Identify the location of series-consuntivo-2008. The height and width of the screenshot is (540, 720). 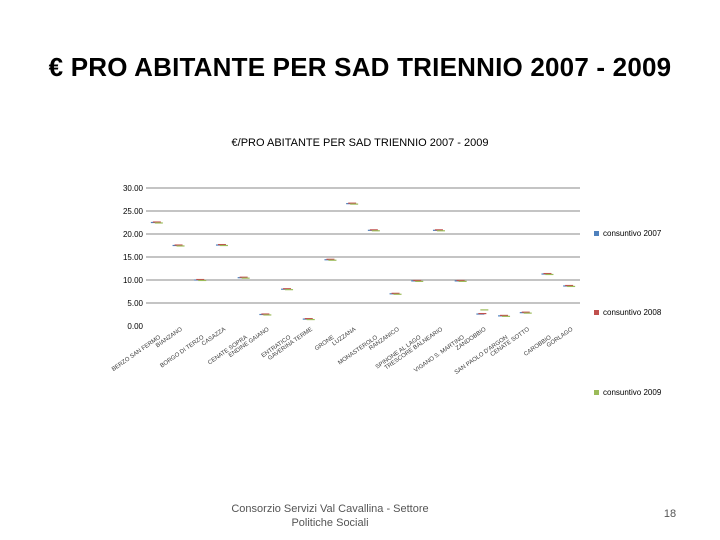
(363, 261).